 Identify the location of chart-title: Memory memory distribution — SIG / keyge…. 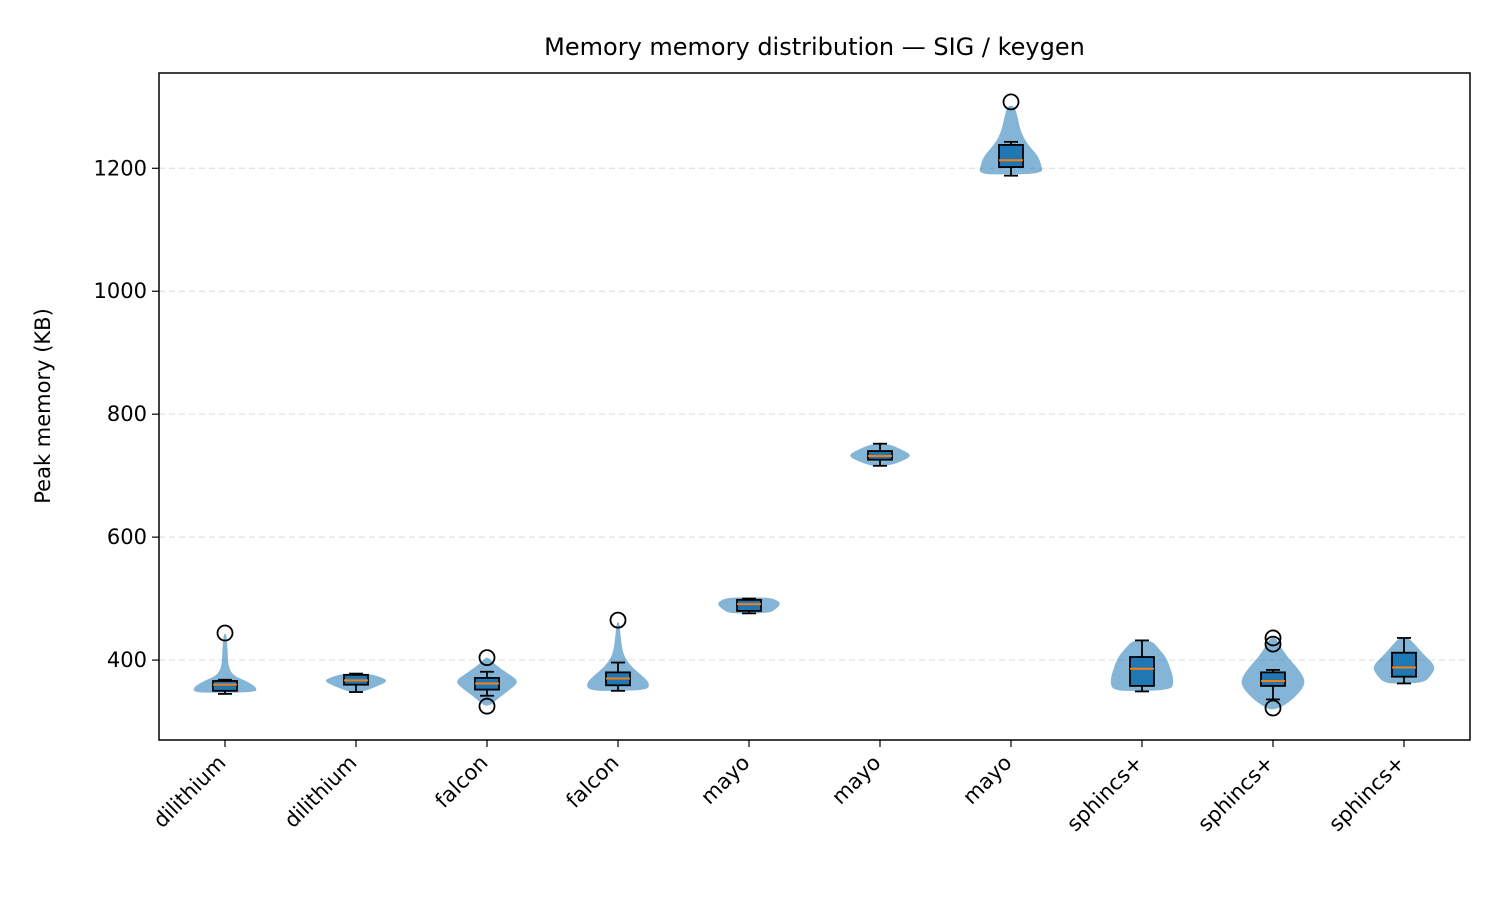
(814, 47).